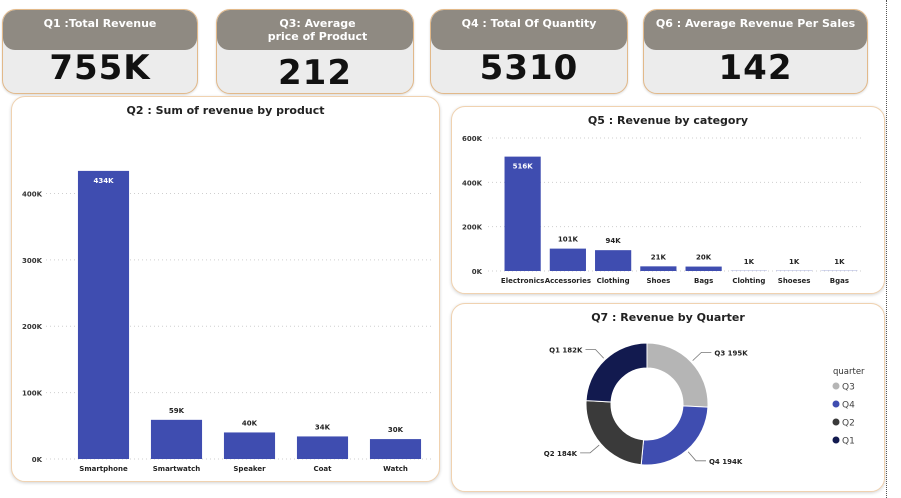 Image resolution: width=901 pixels, height=498 pixels. I want to click on x-tick-label: Smartphone, so click(103, 469).